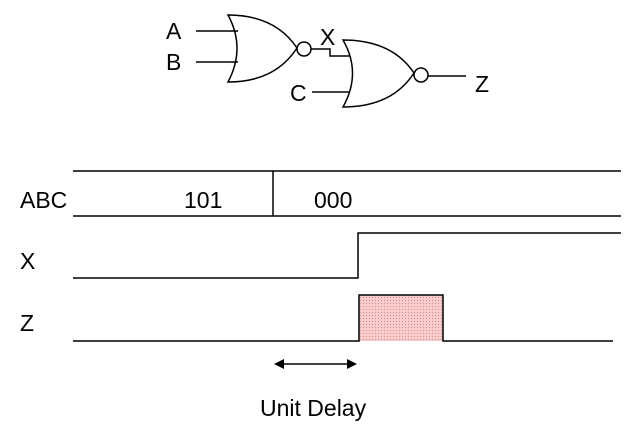  I want to click on abc-value-before: 101, so click(203, 200).